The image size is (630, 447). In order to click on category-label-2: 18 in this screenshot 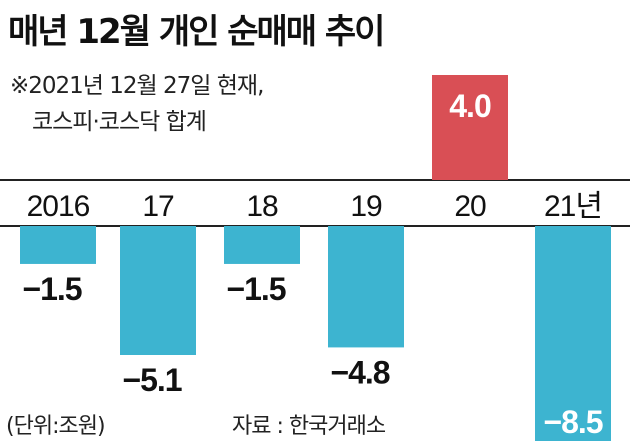, I will do `click(262, 206)`.